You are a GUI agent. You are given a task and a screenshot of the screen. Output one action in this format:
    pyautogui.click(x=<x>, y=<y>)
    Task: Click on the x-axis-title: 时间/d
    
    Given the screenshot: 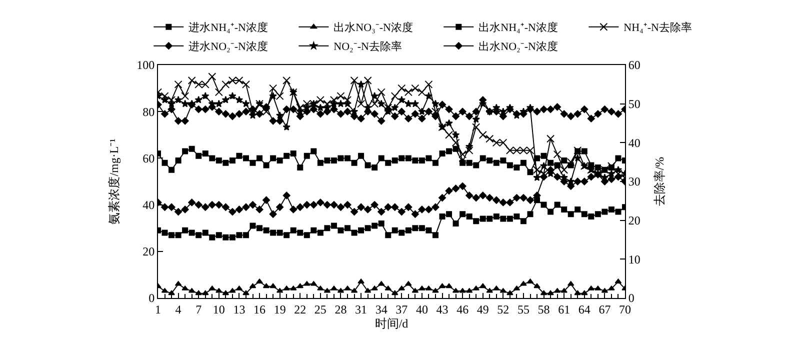 What is the action you would take?
    pyautogui.click(x=391, y=323)
    